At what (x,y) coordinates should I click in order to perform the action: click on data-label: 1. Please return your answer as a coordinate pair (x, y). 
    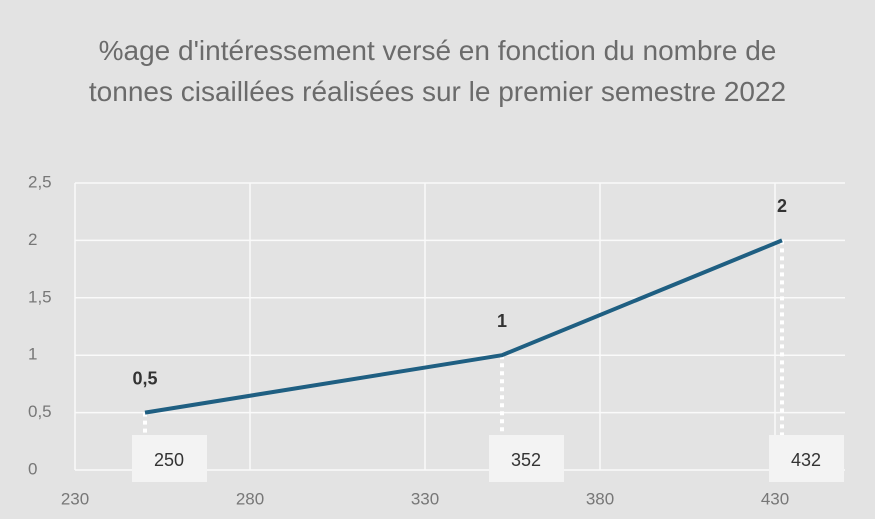
    Looking at the image, I should click on (502, 321).